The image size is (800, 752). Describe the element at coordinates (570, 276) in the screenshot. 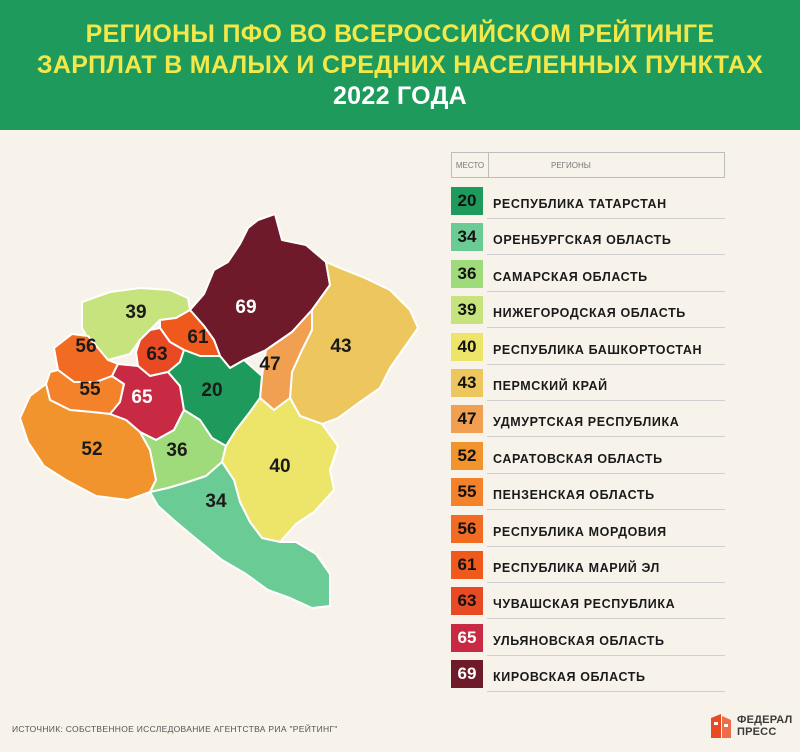

I see `region-name: САМАРСКАЯ ОБЛАСТЬ` at that location.